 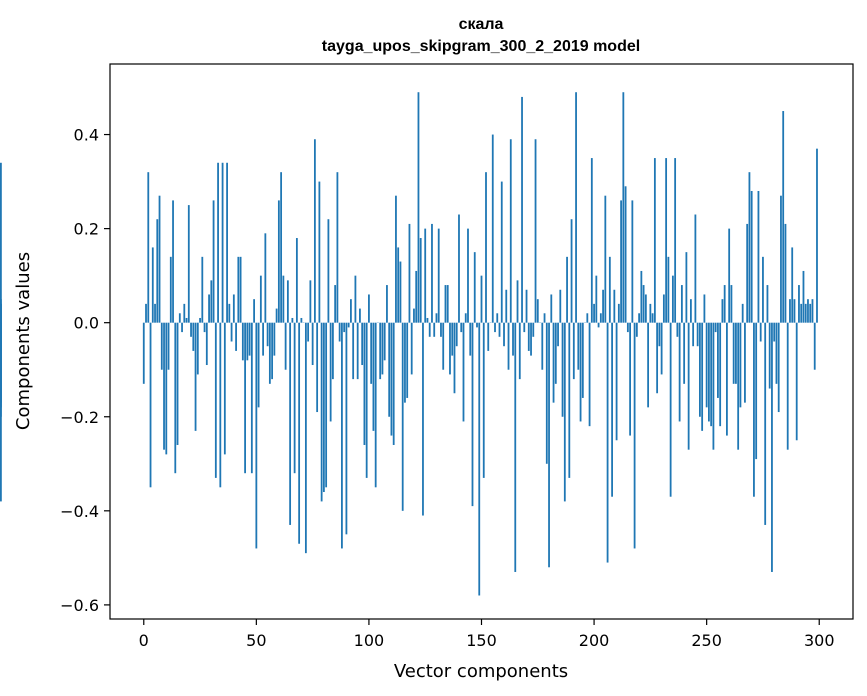 I want to click on chart-title: скала, so click(x=481, y=24).